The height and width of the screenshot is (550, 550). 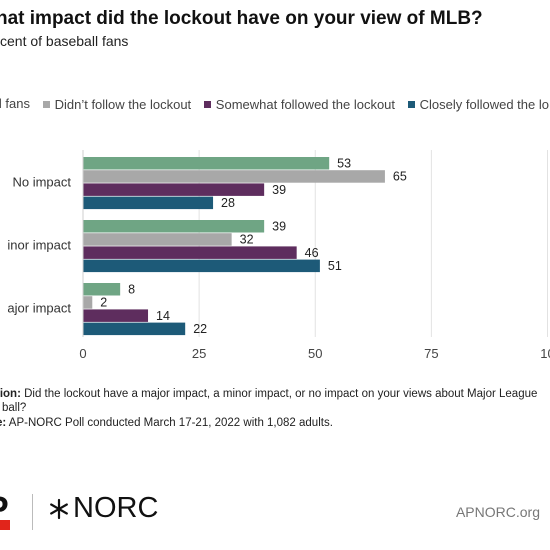 What do you see at coordinates (484, 104) in the screenshot?
I see `legend-label: Closely followed the lo` at bounding box center [484, 104].